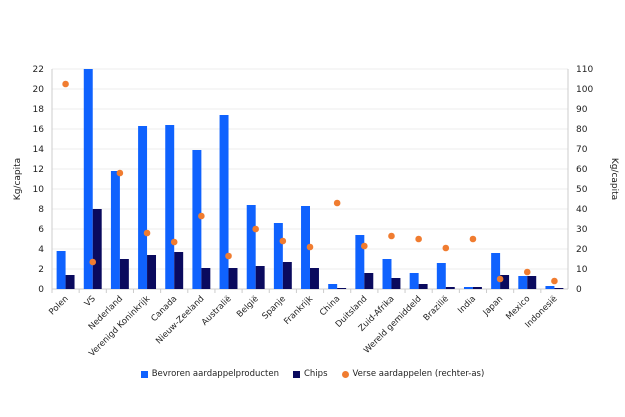 The height and width of the screenshot is (417, 625). Describe the element at coordinates (180, 320) in the screenshot. I see `x-tick-label: Nieuw-Zeeland` at that location.